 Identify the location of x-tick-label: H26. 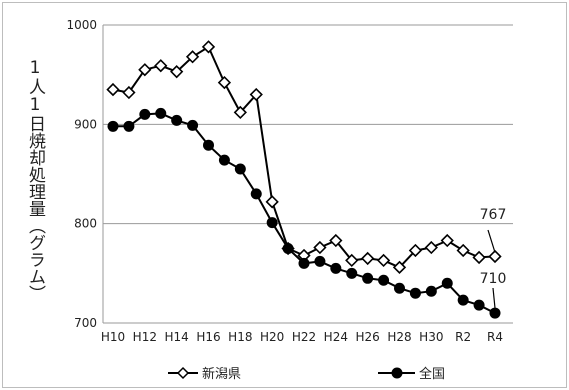
(368, 337).